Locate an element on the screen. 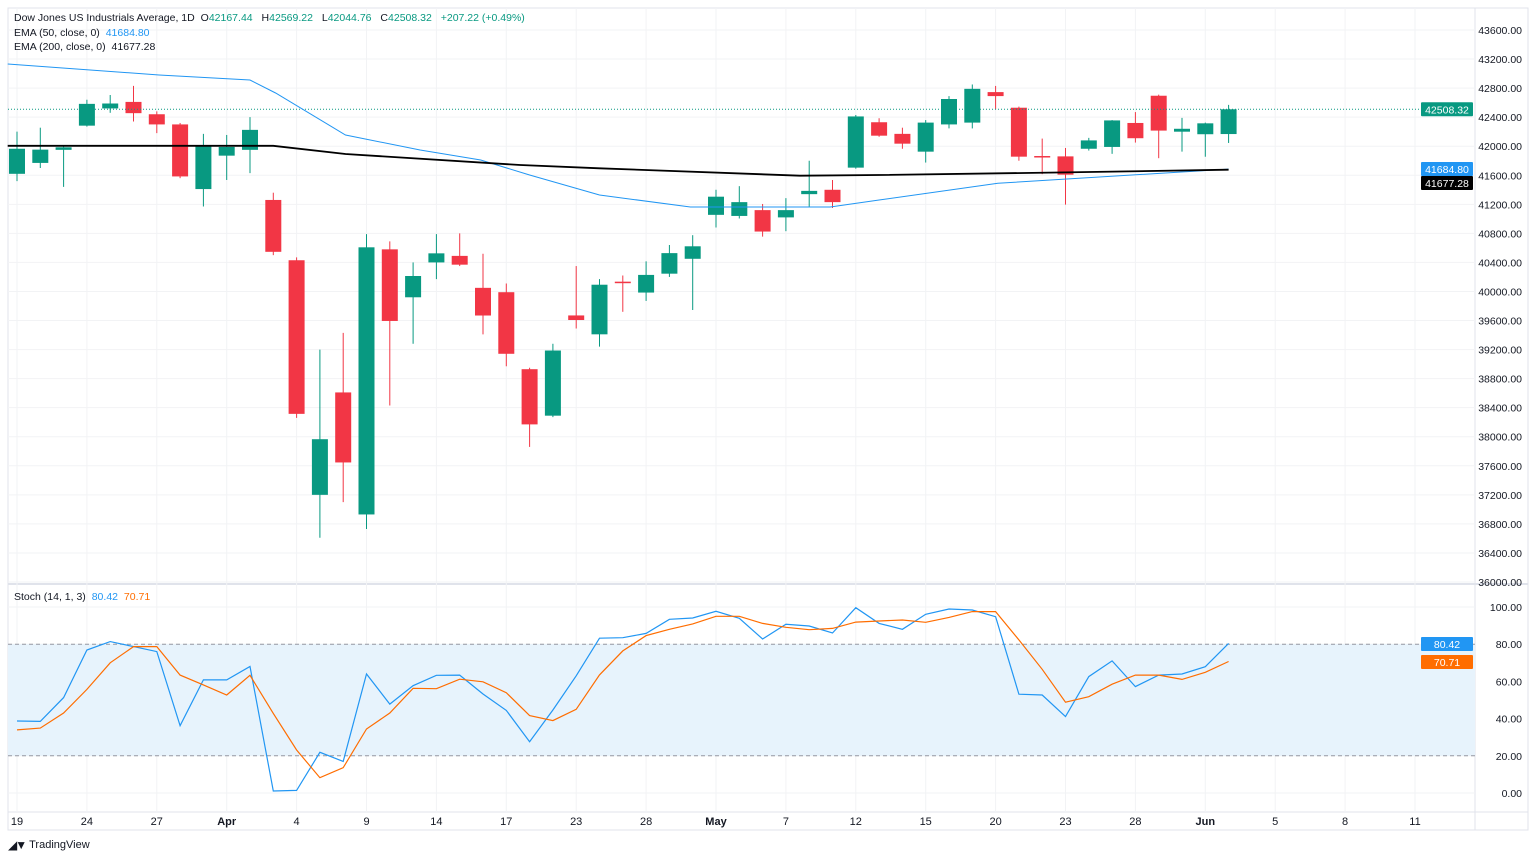 Image resolution: width=1536 pixels, height=860 pixels. change-value: +207.22 (+0.49%) is located at coordinates (482, 18).